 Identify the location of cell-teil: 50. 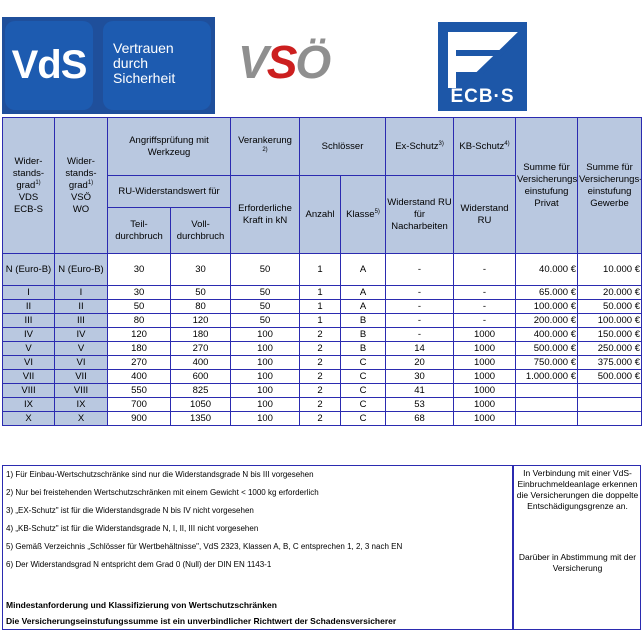
(139, 306).